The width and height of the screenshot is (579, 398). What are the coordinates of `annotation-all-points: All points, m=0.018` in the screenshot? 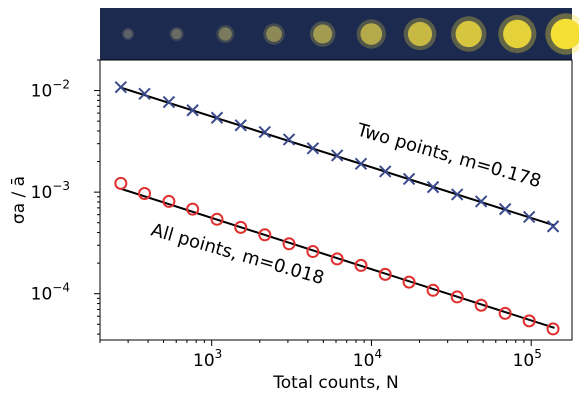 It's located at (238, 255).